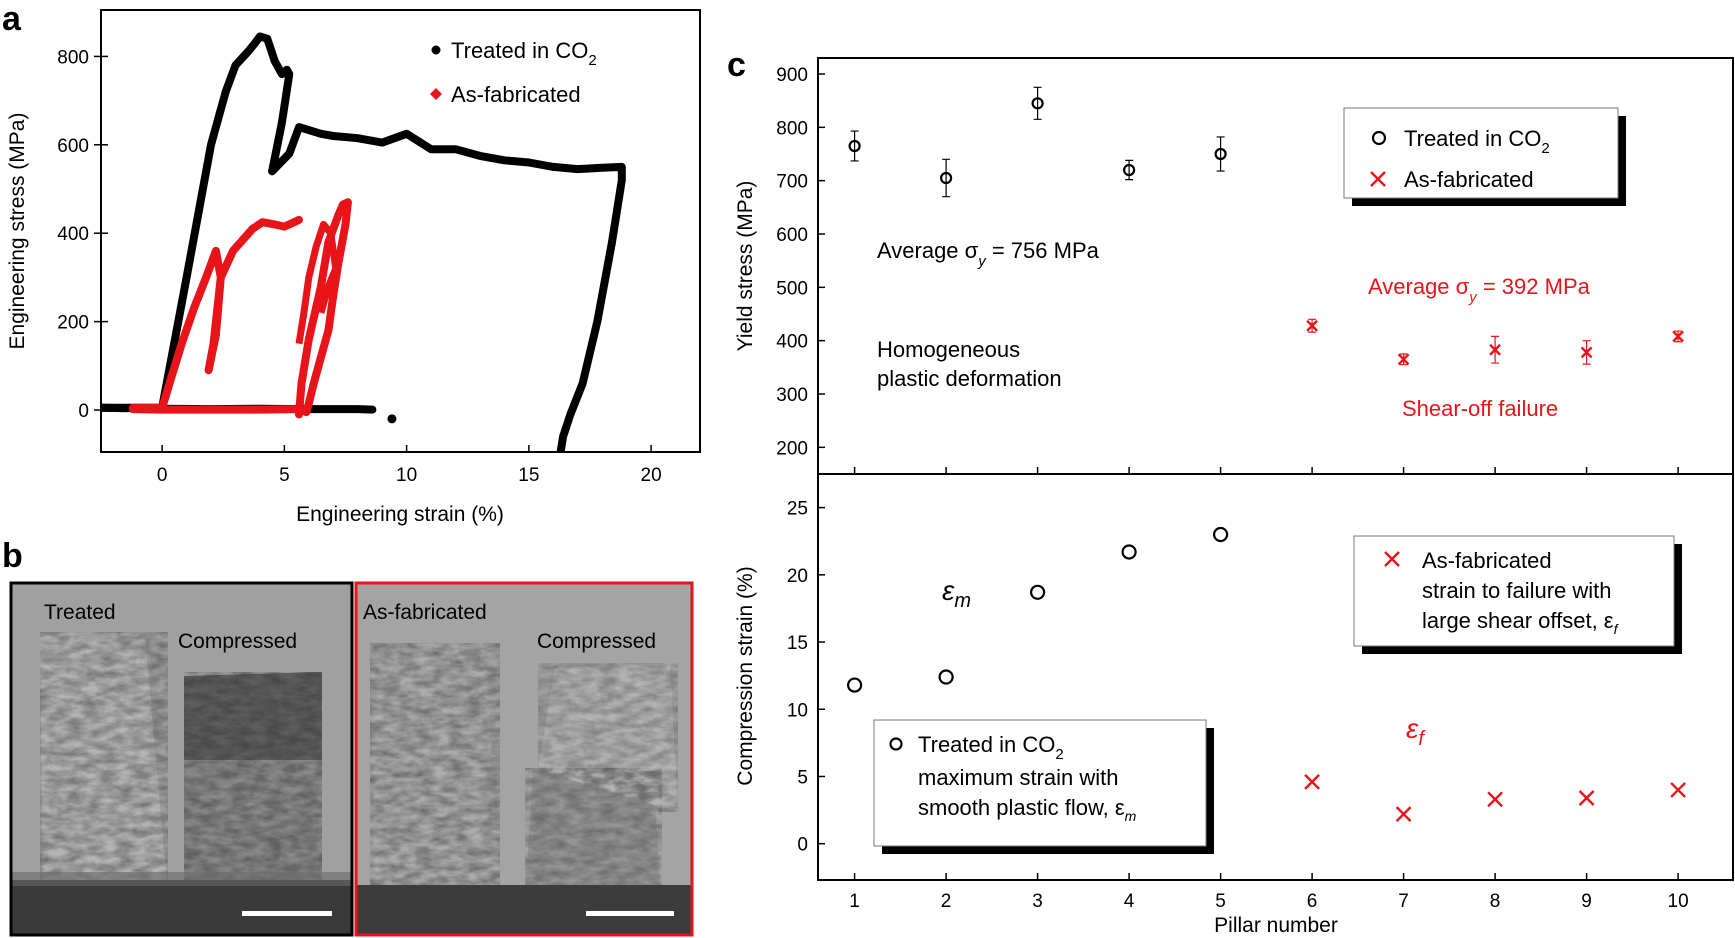 This screenshot has height=938, width=1735. Describe the element at coordinates (991, 747) in the screenshot. I see `legend-treated-line1: Treated in CO2` at that location.